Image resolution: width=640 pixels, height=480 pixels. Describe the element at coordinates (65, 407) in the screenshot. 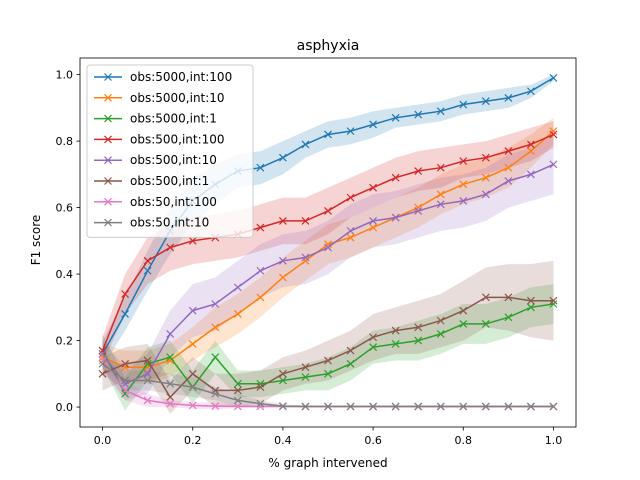

I see `y-tick-label: 0.0` at that location.